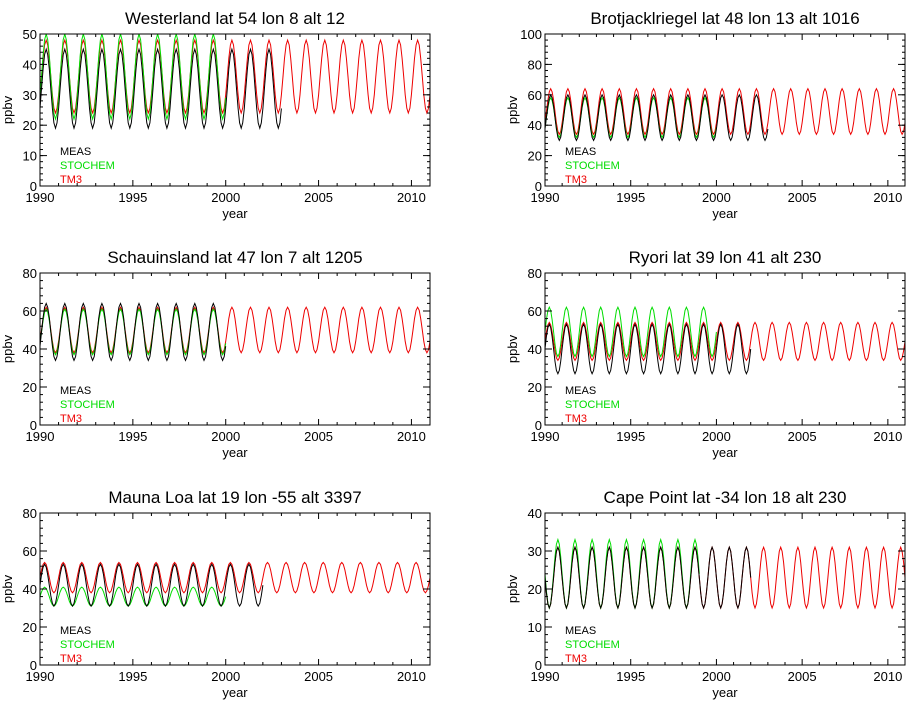  Describe the element at coordinates (235, 18) in the screenshot. I see `chart-title: Westerland lat 54 lon 8 alt 12` at that location.